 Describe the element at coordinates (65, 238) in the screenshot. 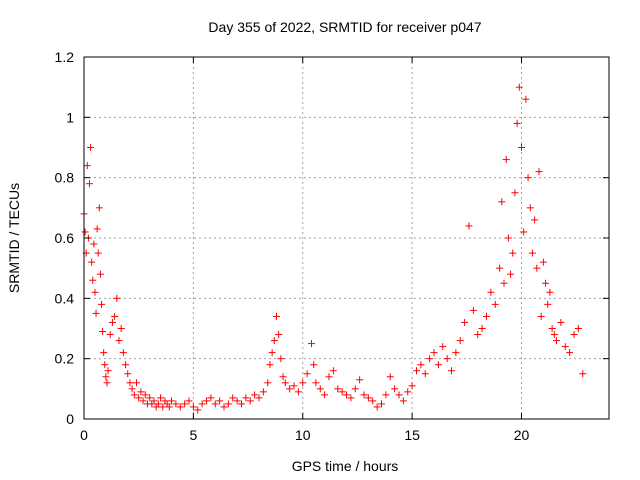

I see `y-tick-label: 0.6` at that location.